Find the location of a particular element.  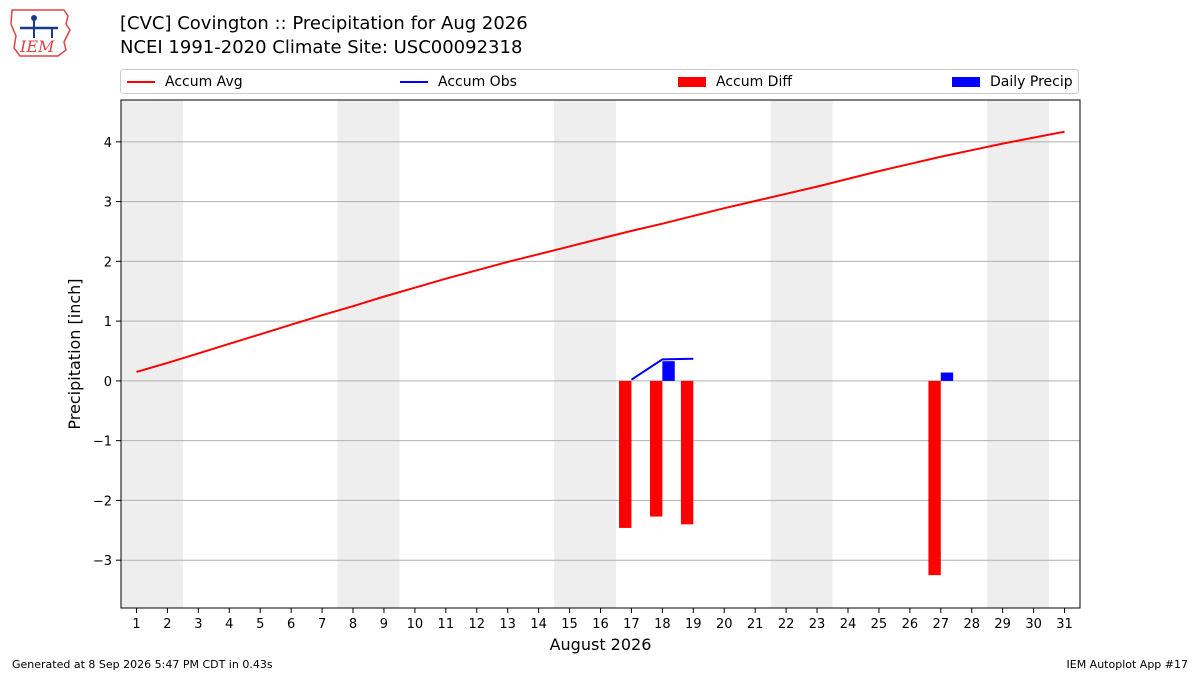

x-tick-label: 18 is located at coordinates (662, 624).